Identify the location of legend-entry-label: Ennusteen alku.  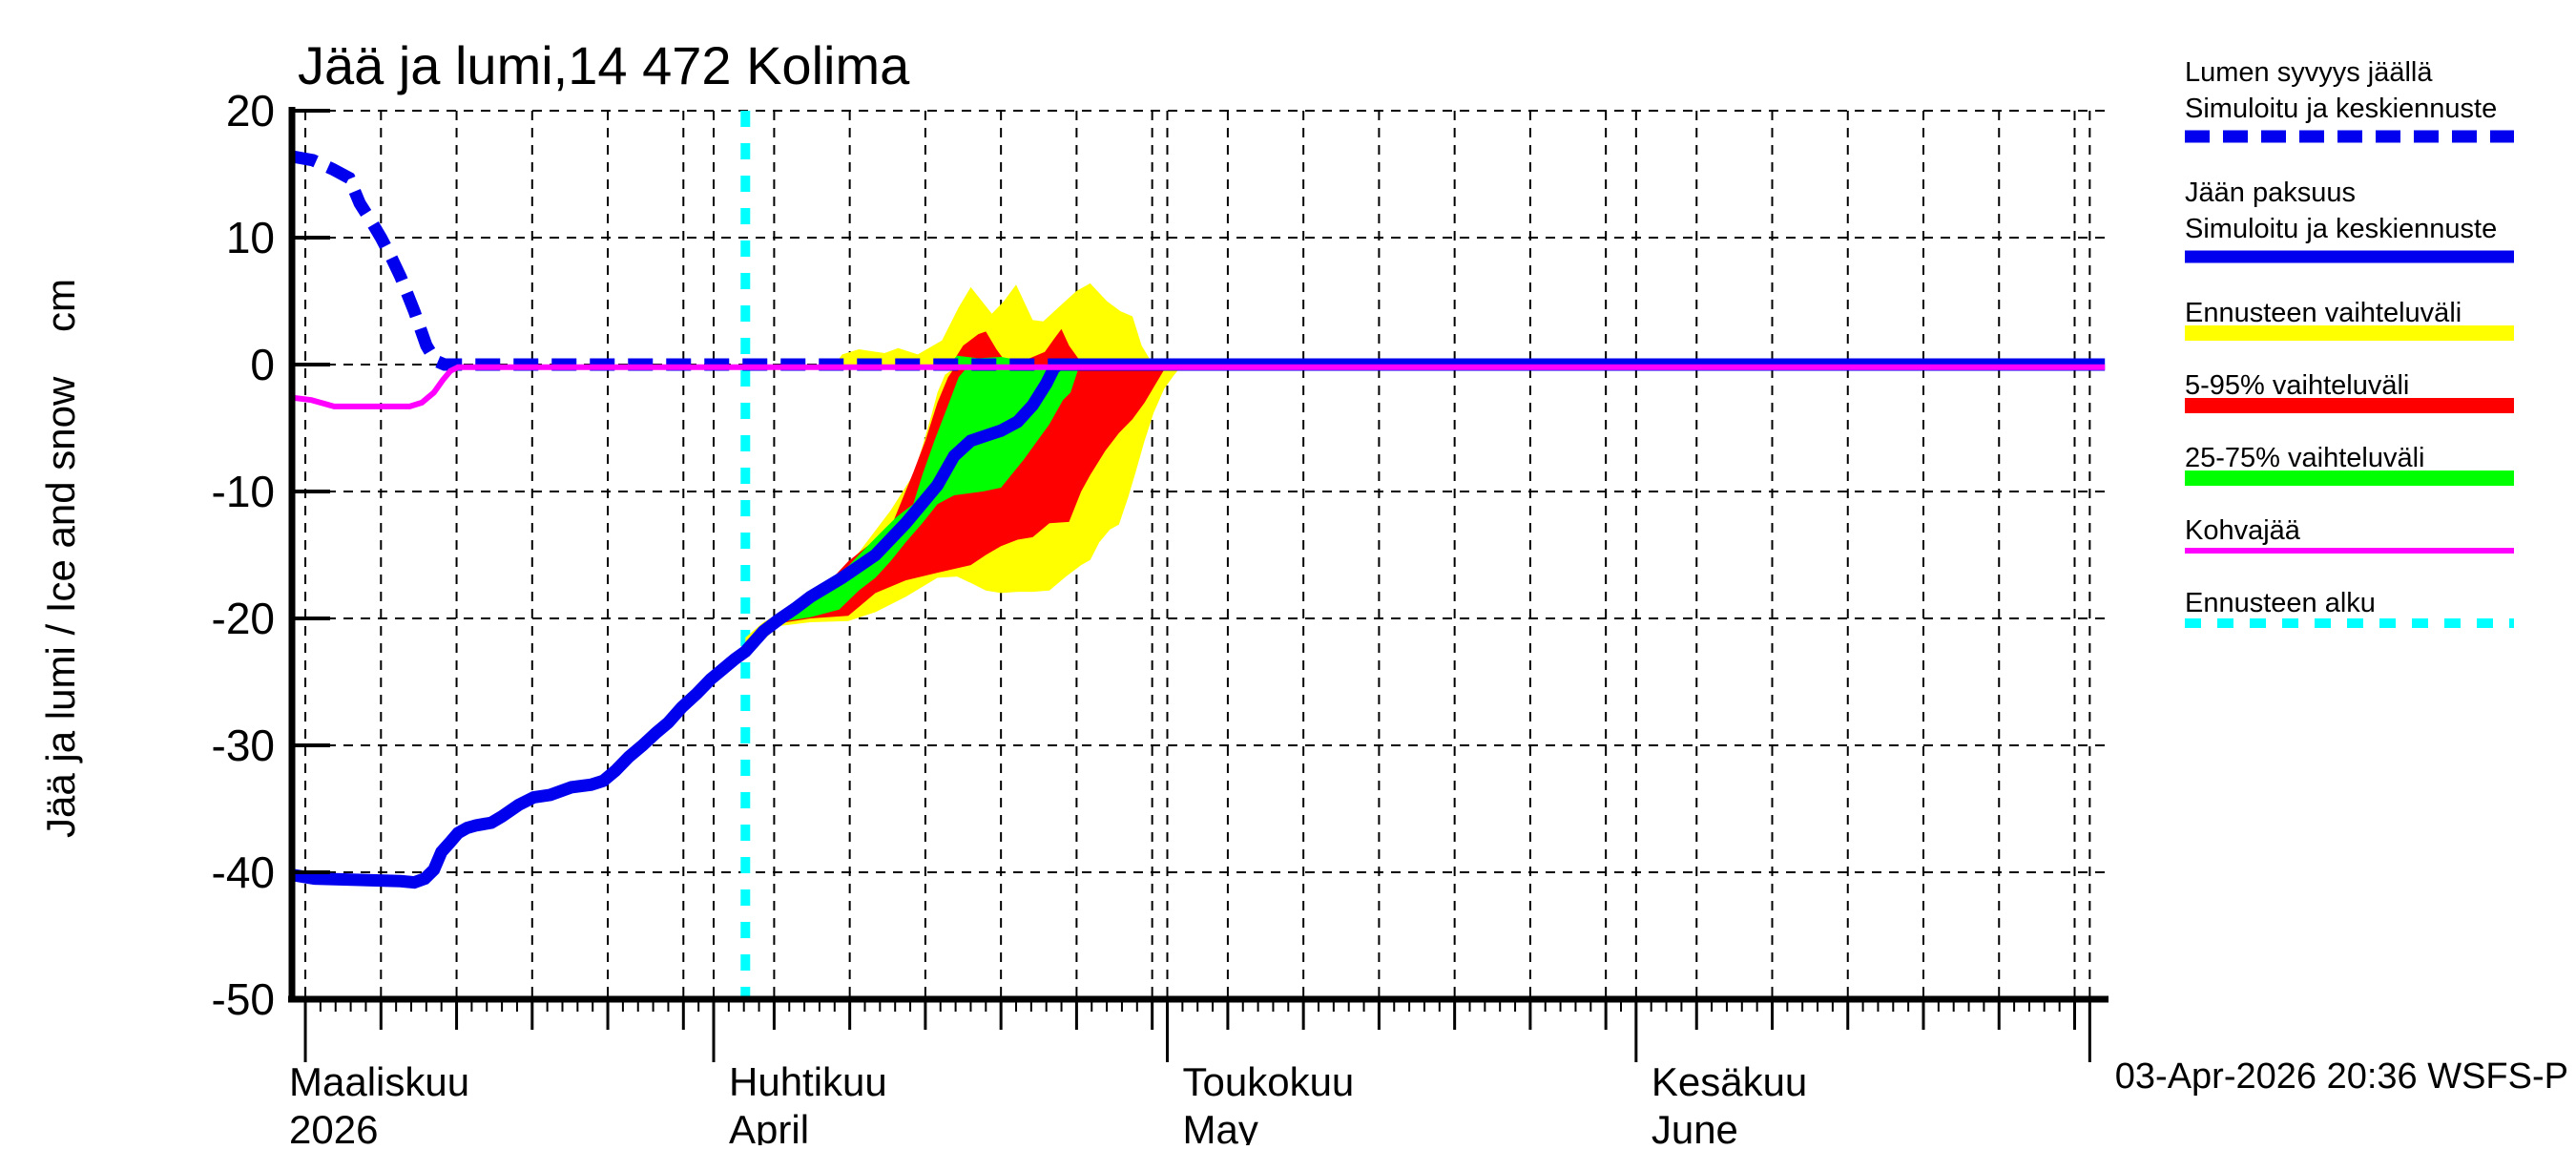
(2280, 603).